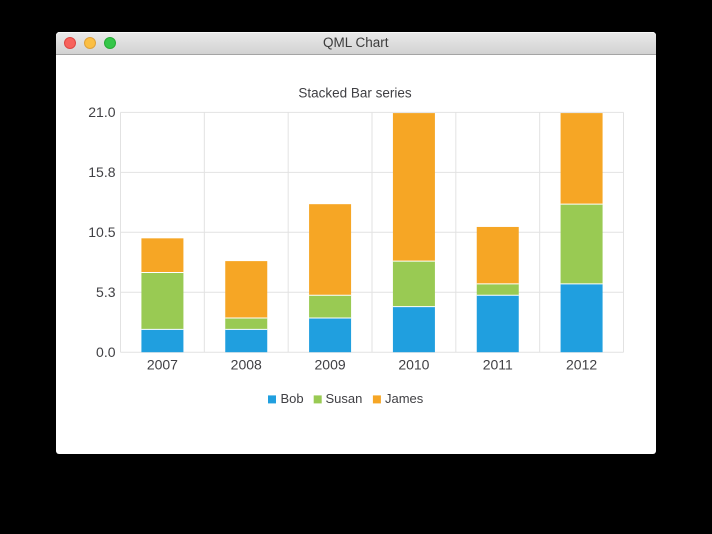 This screenshot has height=534, width=712. What do you see at coordinates (292, 398) in the screenshot?
I see `svg-text: Bob` at bounding box center [292, 398].